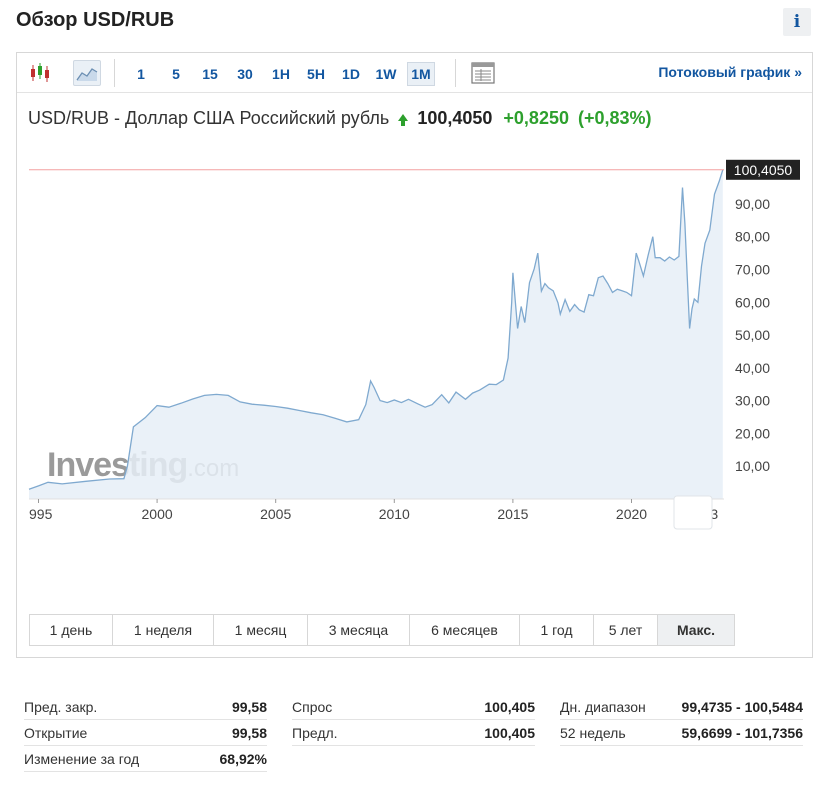 Image resolution: width=834 pixels, height=794 pixels. What do you see at coordinates (557, 630) in the screenshot?
I see `range-1-year: 1 год` at bounding box center [557, 630].